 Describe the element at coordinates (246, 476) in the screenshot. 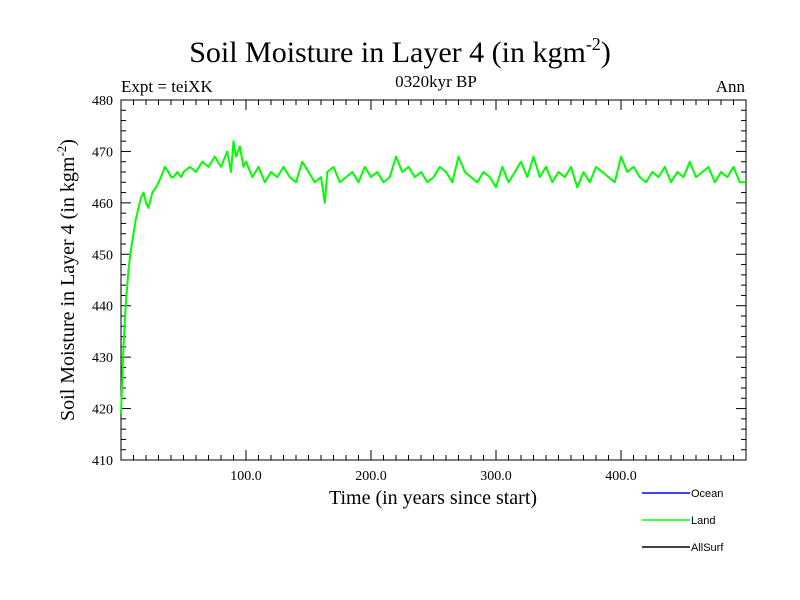

I see `x-tick-label: 100.0` at that location.